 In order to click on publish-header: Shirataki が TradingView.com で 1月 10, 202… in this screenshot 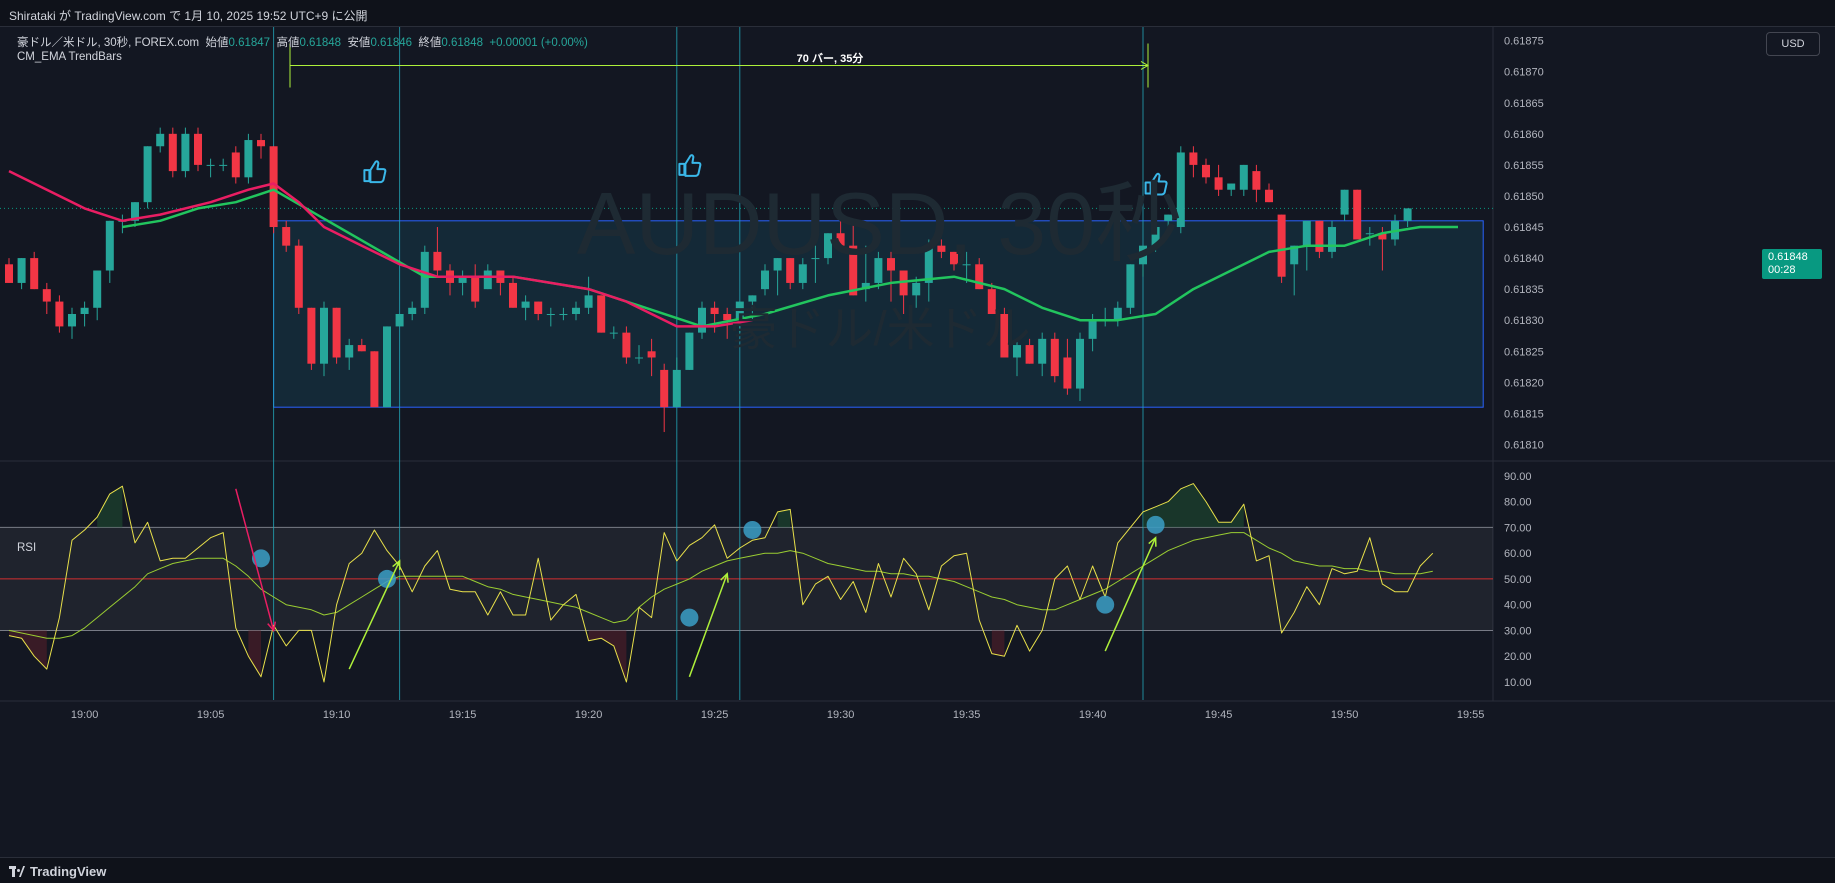, I will do `click(917, 13)`.